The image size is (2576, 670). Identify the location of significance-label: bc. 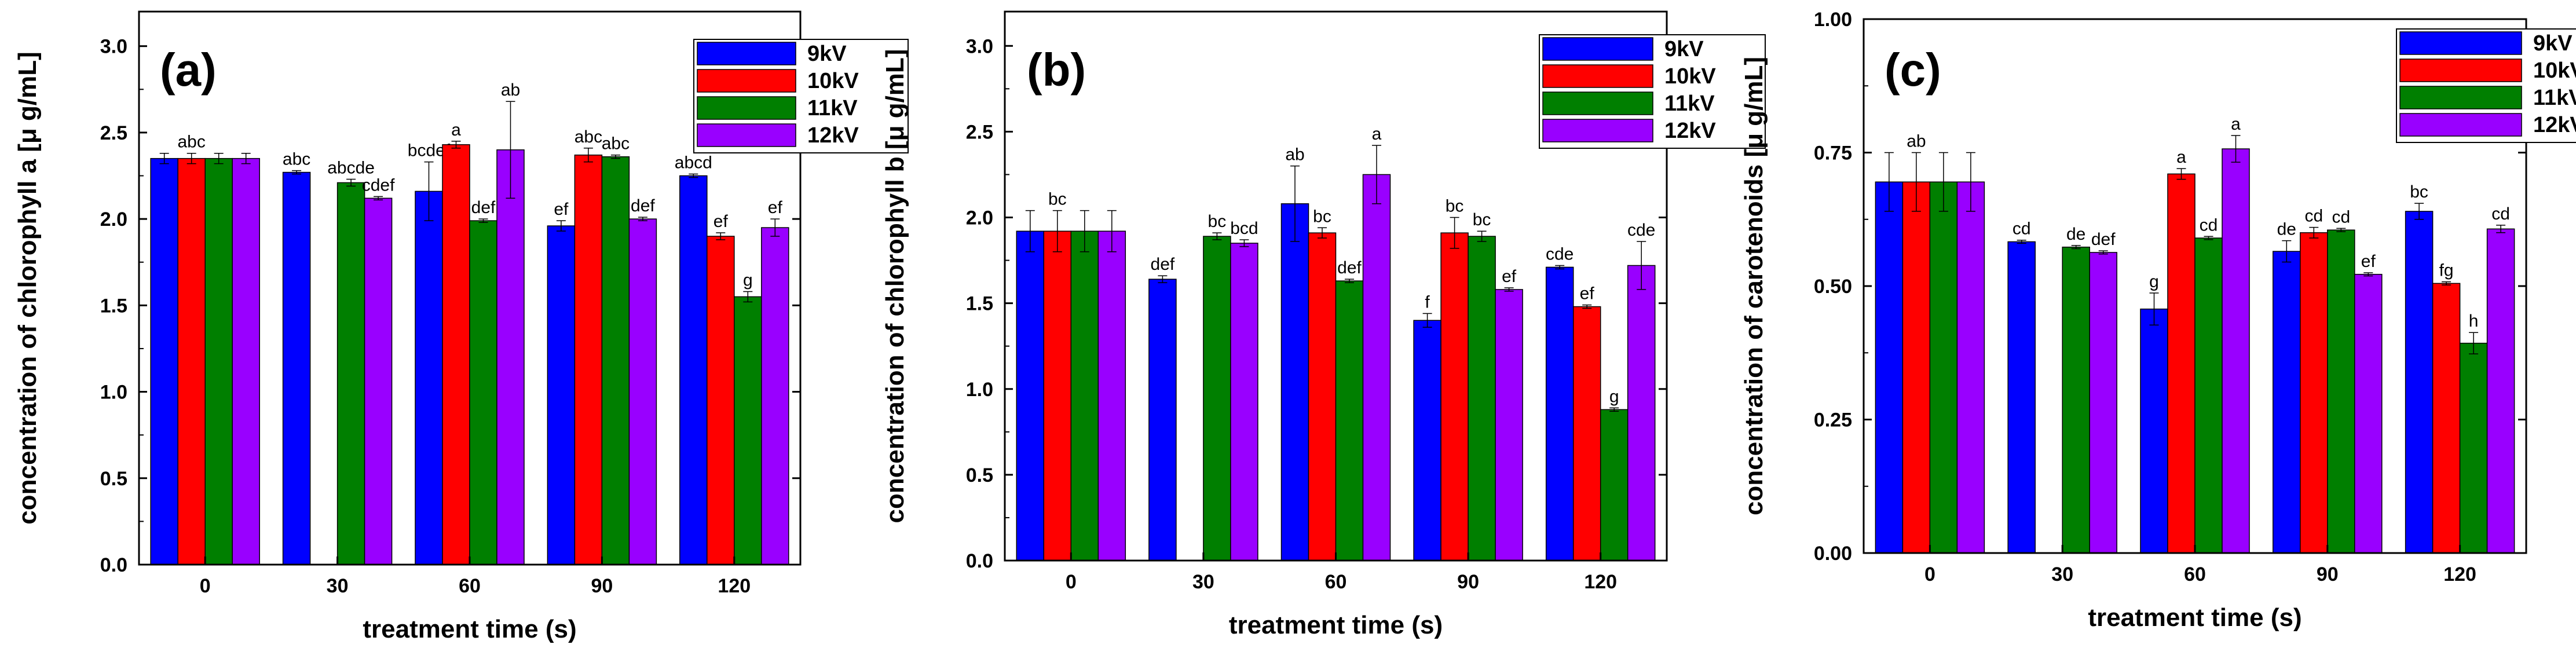
(1455, 206).